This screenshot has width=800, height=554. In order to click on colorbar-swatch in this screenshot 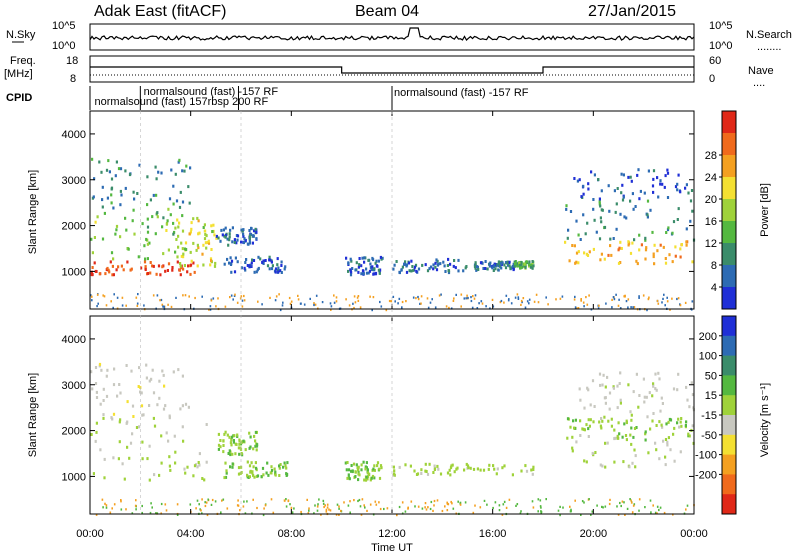, I will do `click(729, 484)`.